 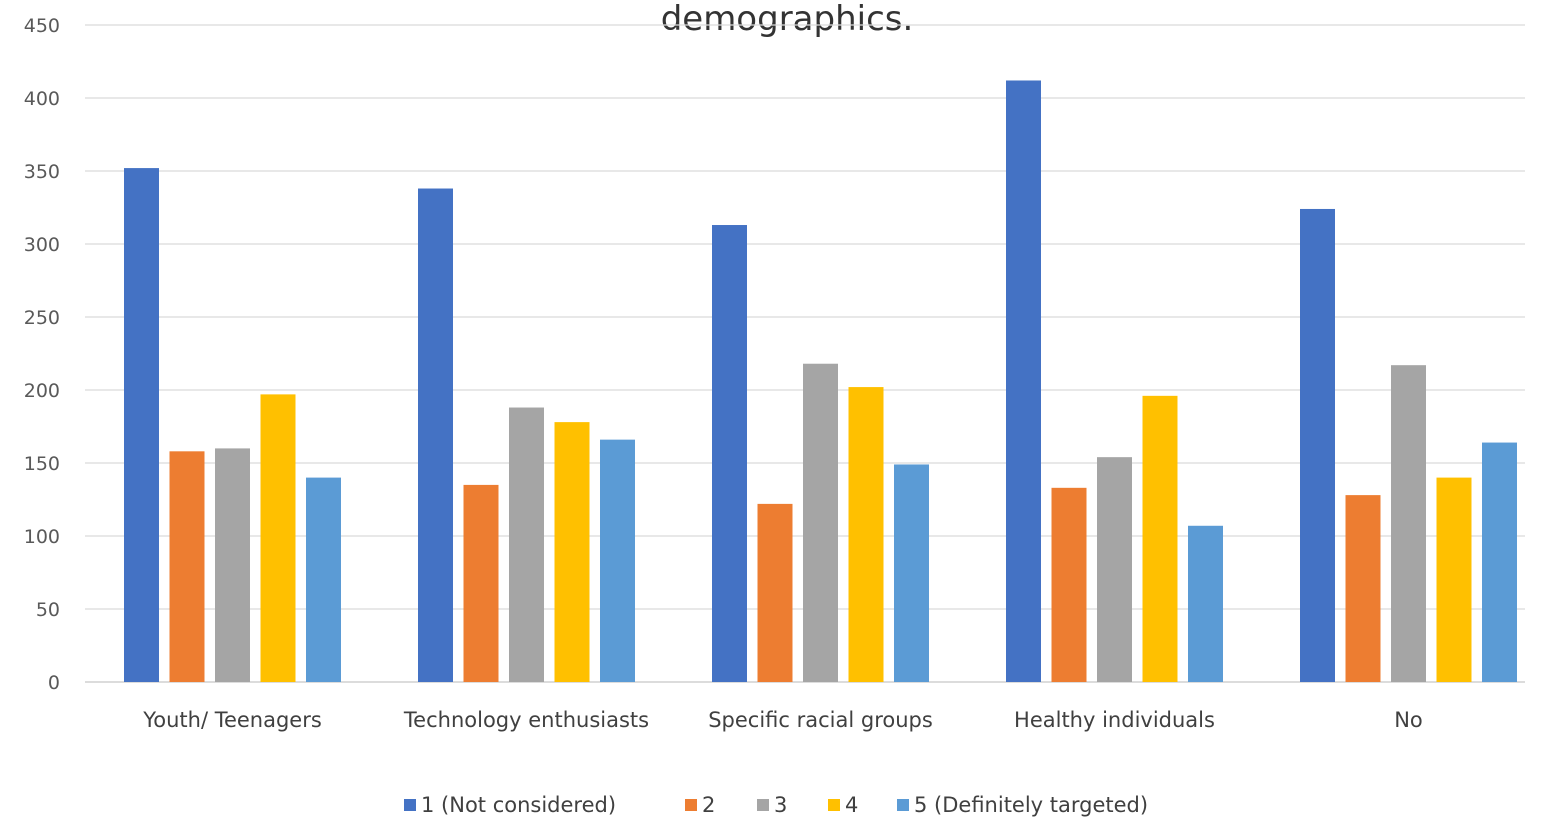 What do you see at coordinates (48, 610) in the screenshot?
I see `y-tick-label: 50` at bounding box center [48, 610].